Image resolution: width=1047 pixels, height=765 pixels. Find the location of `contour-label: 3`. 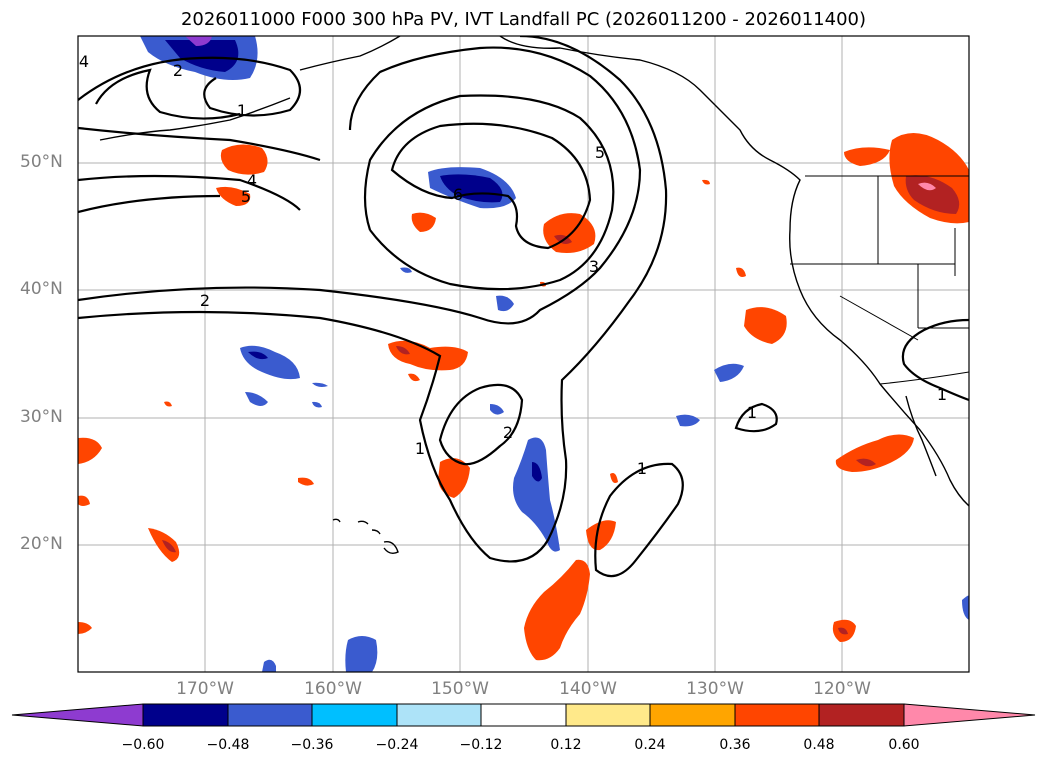

contour-label: 3 is located at coordinates (594, 266).